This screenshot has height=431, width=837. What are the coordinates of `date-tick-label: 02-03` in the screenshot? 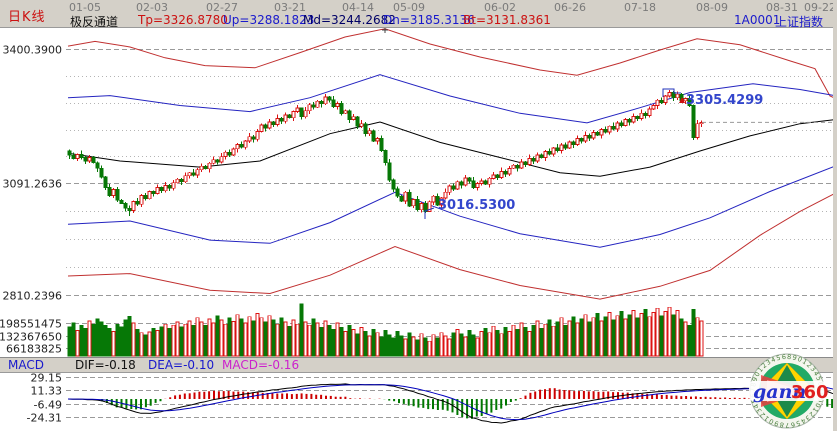 It's located at (152, 7).